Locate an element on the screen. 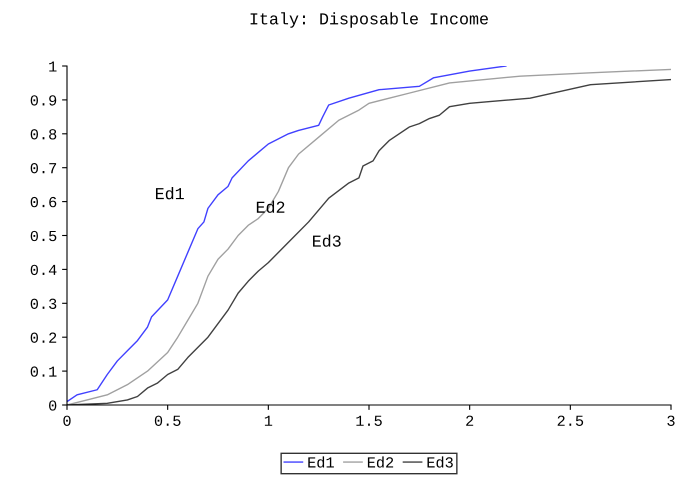 This screenshot has width=677, height=479. x-tick-label: 1.5 is located at coordinates (369, 421).